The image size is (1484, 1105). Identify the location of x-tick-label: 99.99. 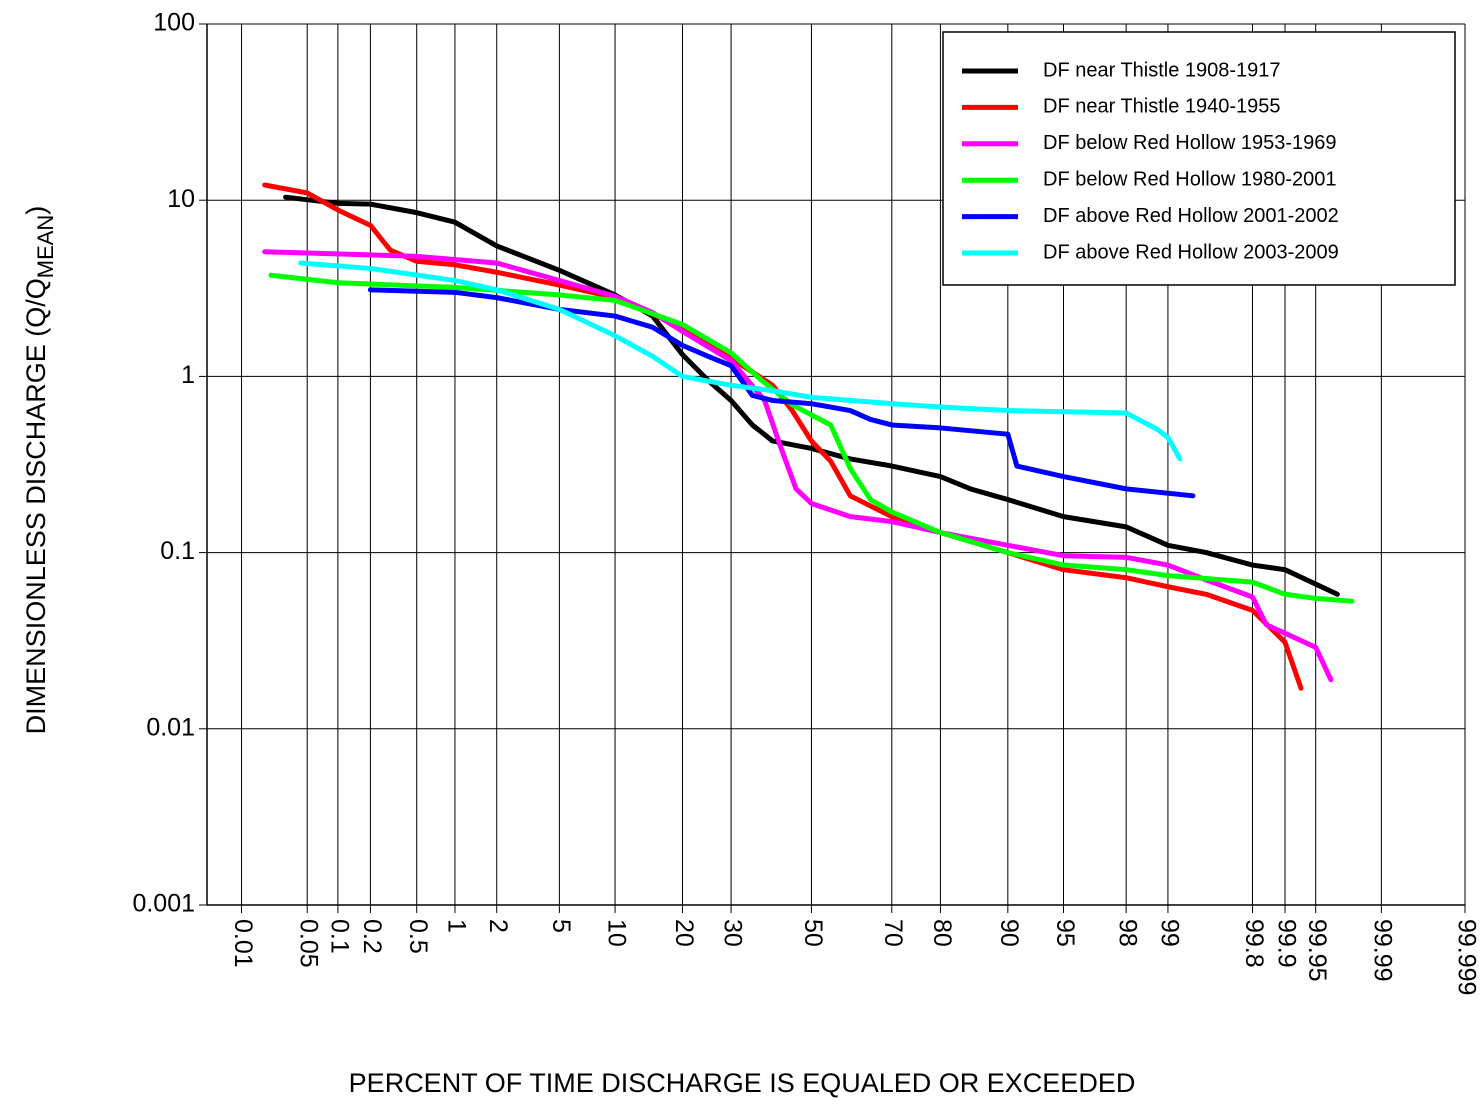
(1383, 950).